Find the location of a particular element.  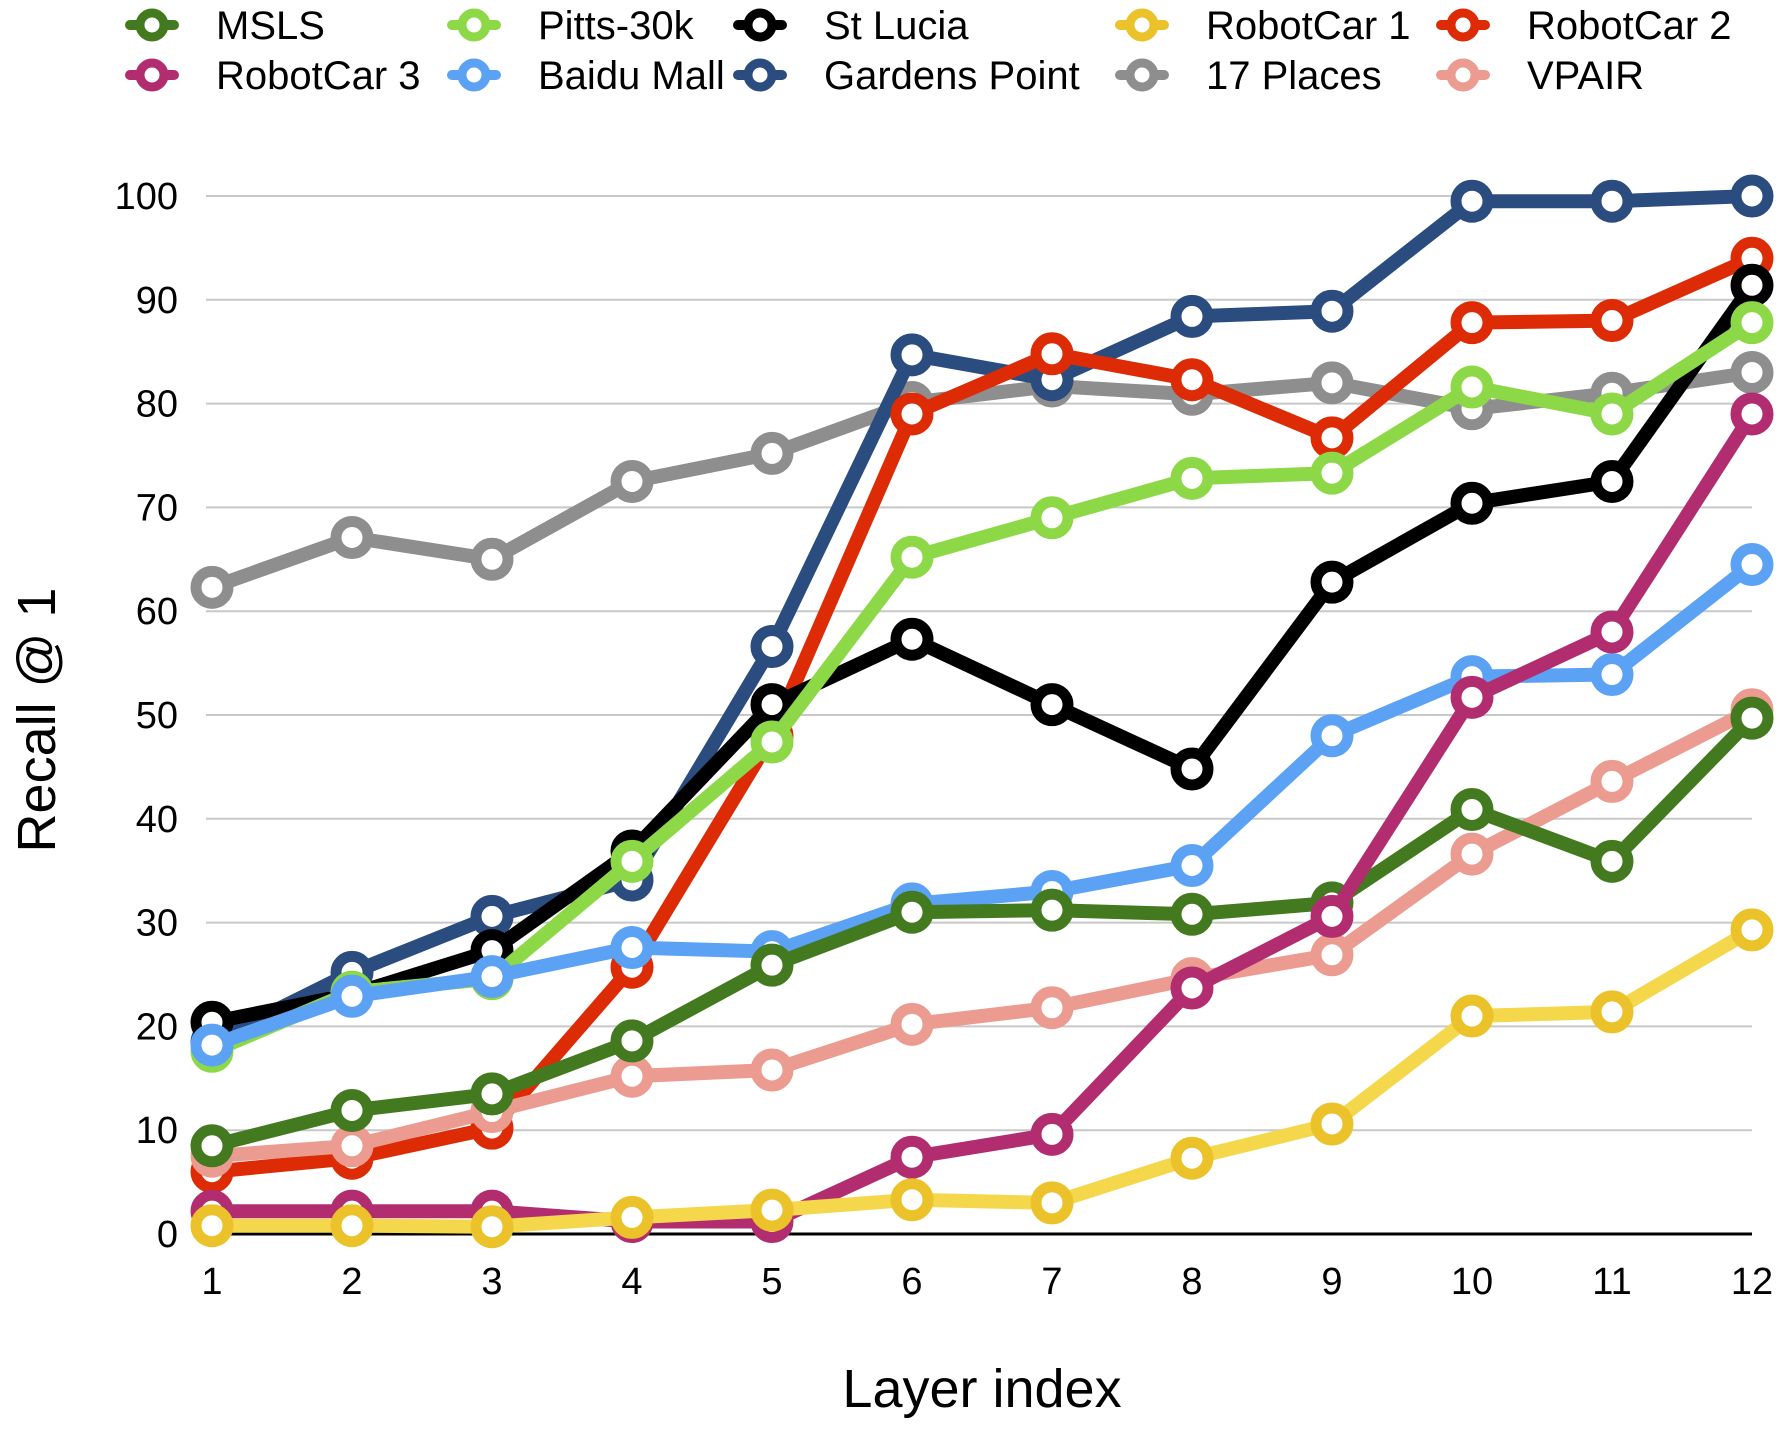

x-tick-label-1: 1 is located at coordinates (211, 1282).